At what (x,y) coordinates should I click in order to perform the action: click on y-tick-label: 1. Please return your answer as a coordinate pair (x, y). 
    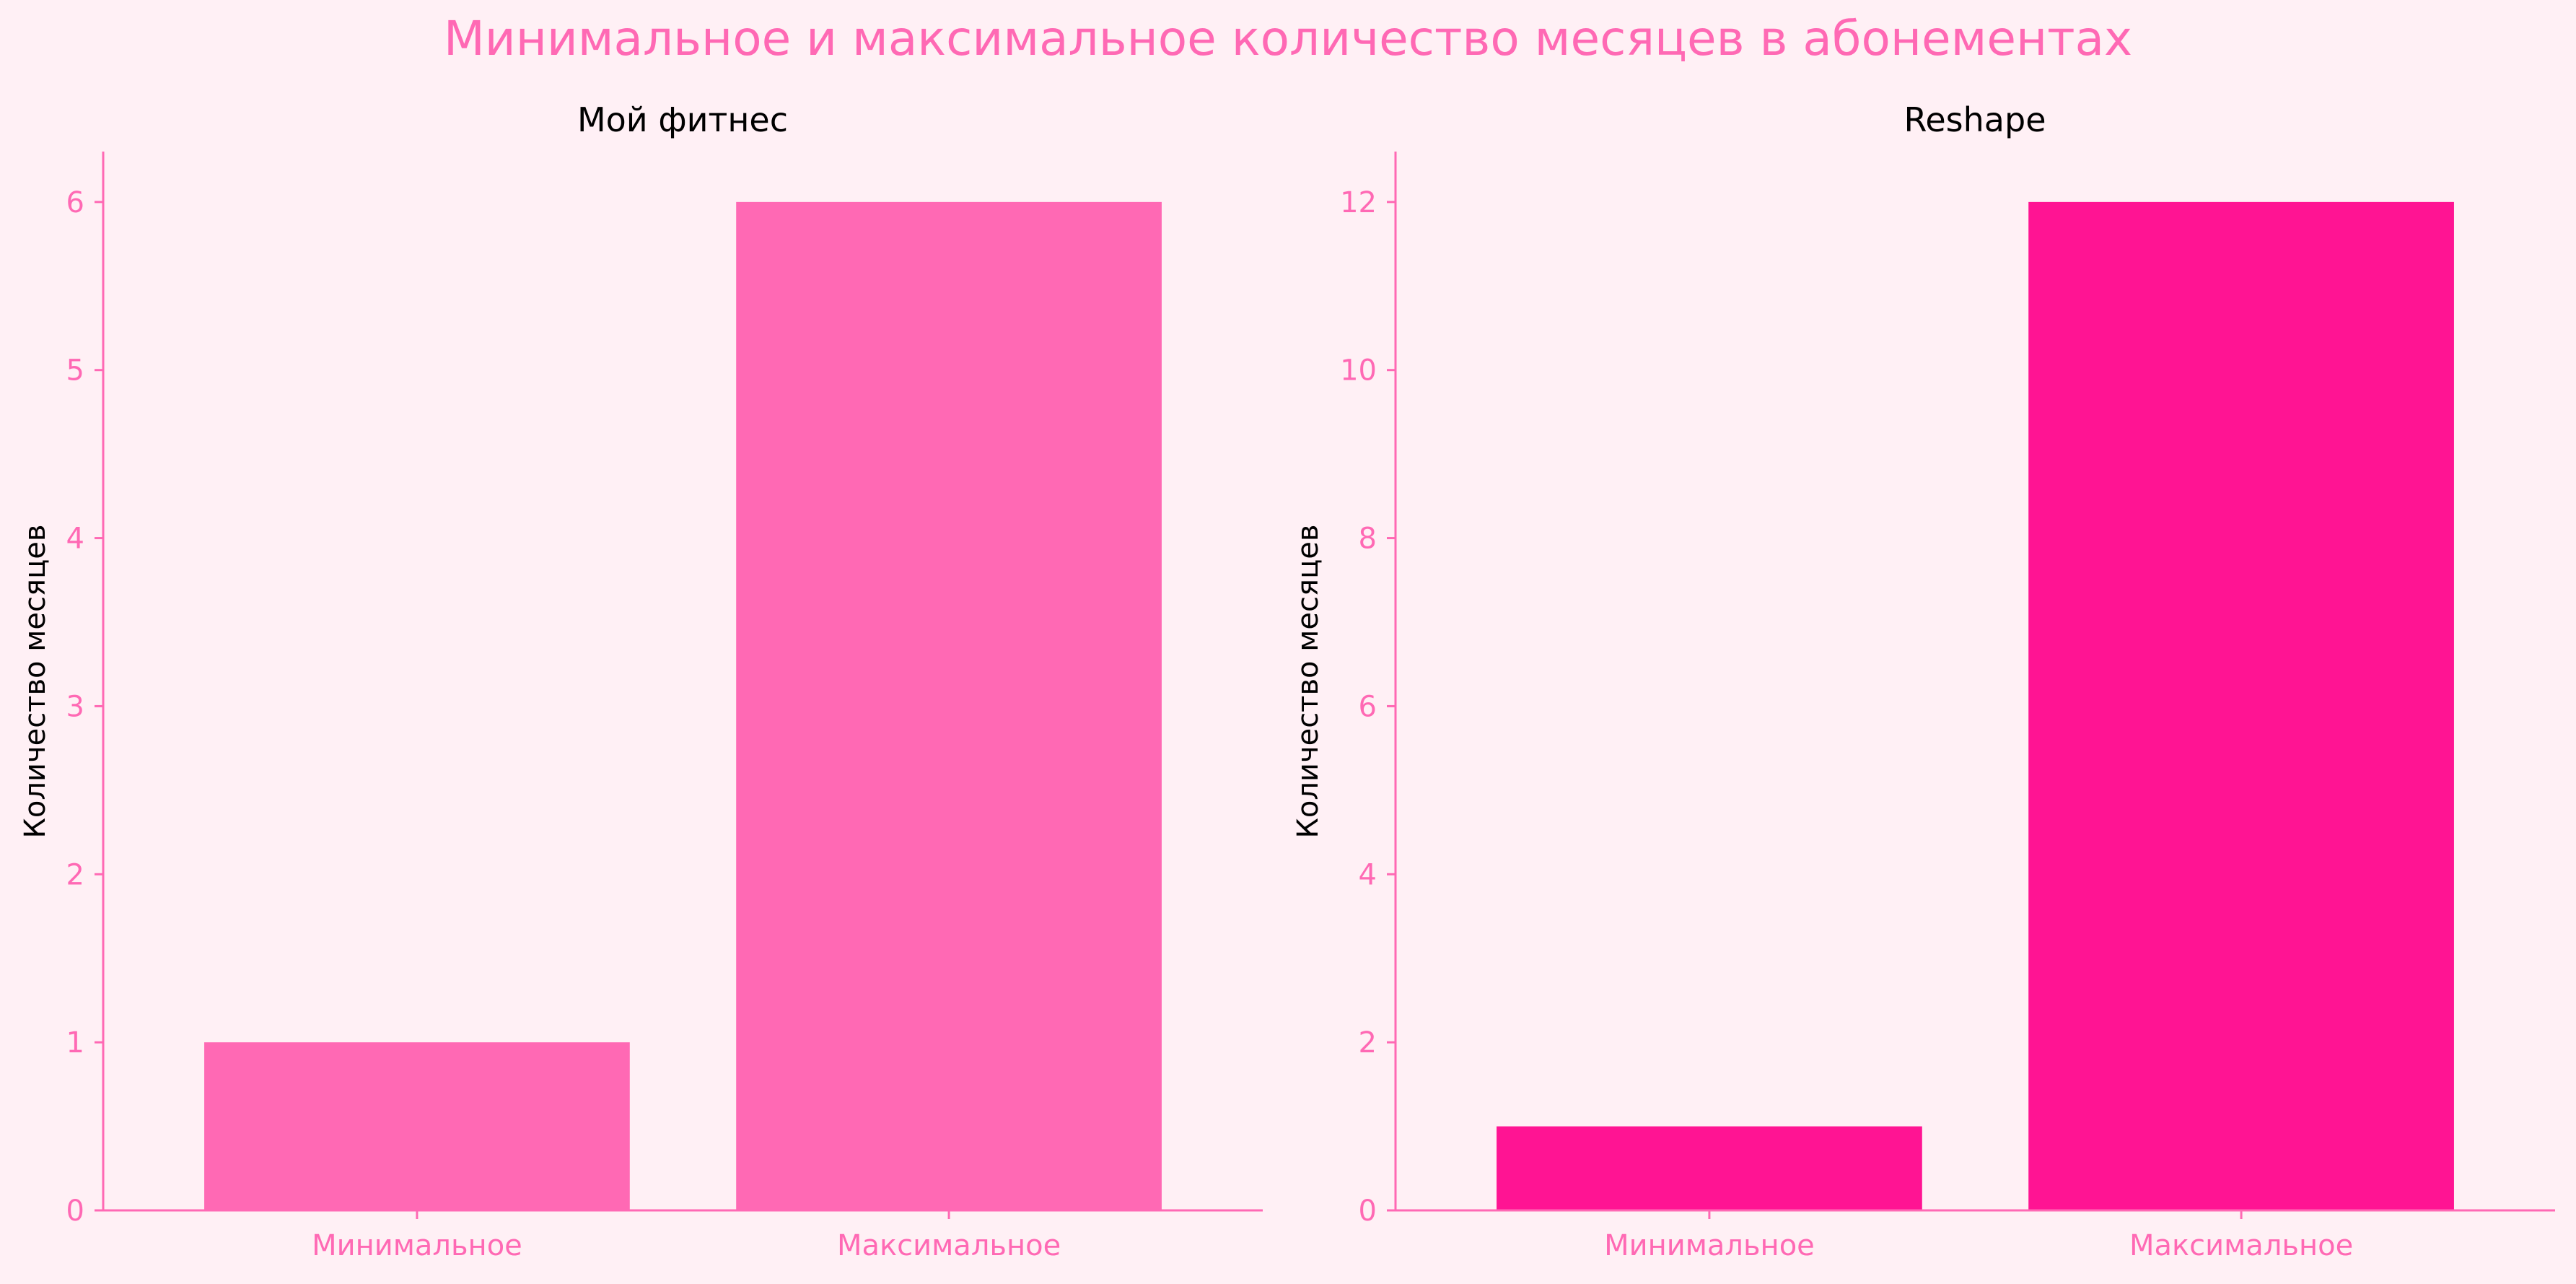
    Looking at the image, I should click on (75, 1043).